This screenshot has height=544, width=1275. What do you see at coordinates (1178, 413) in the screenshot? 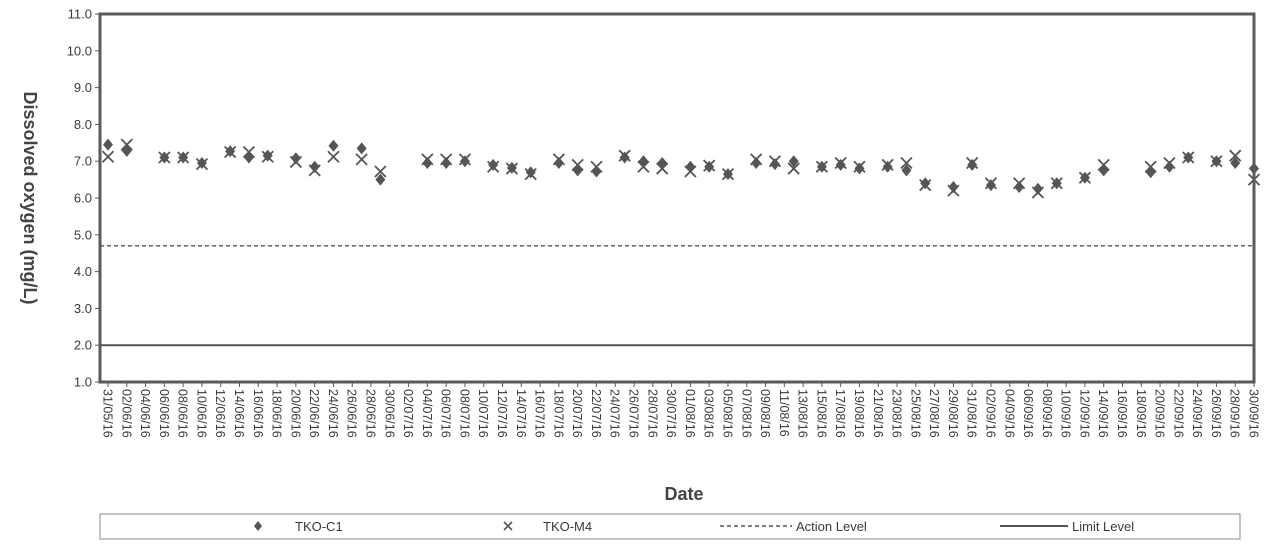
I see `x-tick-label: 22/09/16` at bounding box center [1178, 413].